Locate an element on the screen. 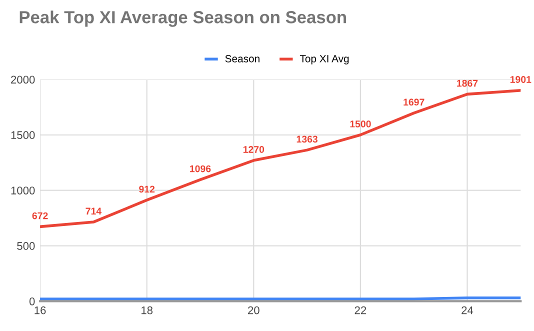 Image resolution: width=534 pixels, height=331 pixels. y-tick-label: 500 is located at coordinates (26, 246).